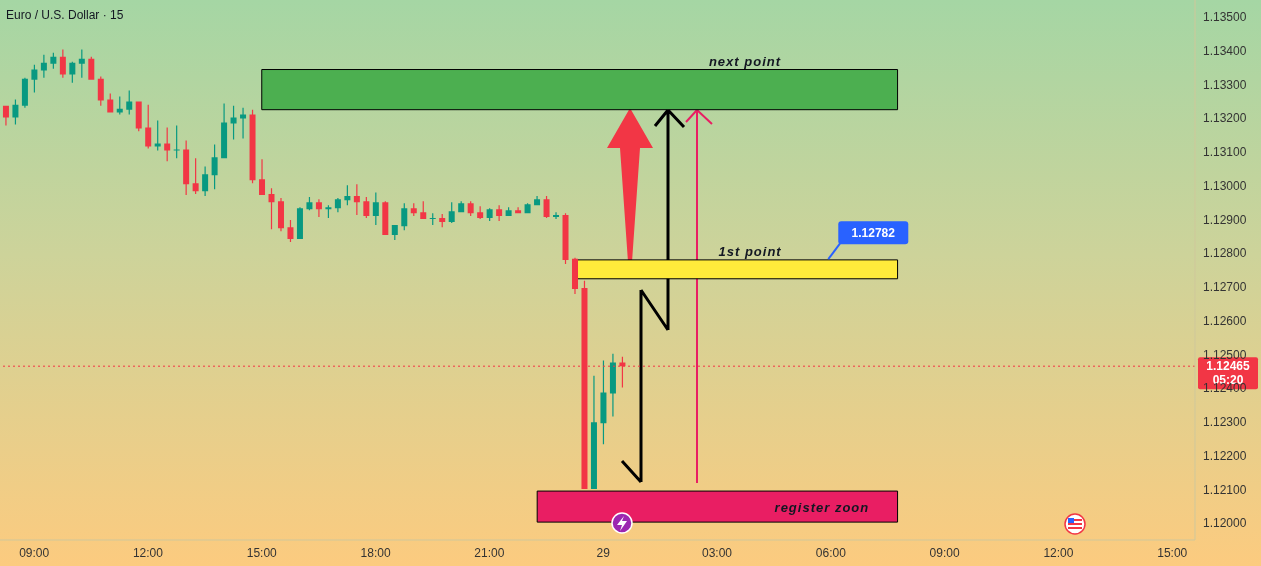 The width and height of the screenshot is (1261, 566). I want to click on y-tick-label: 1.12200, so click(1225, 455).